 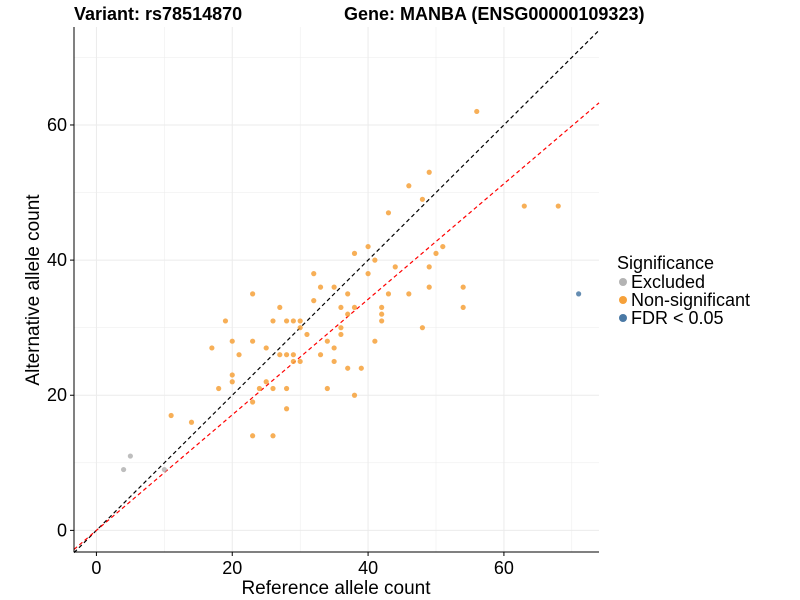 I want to click on chart-title-gene: Gene: MANBA (ENSG00000109323), so click(x=494, y=14).